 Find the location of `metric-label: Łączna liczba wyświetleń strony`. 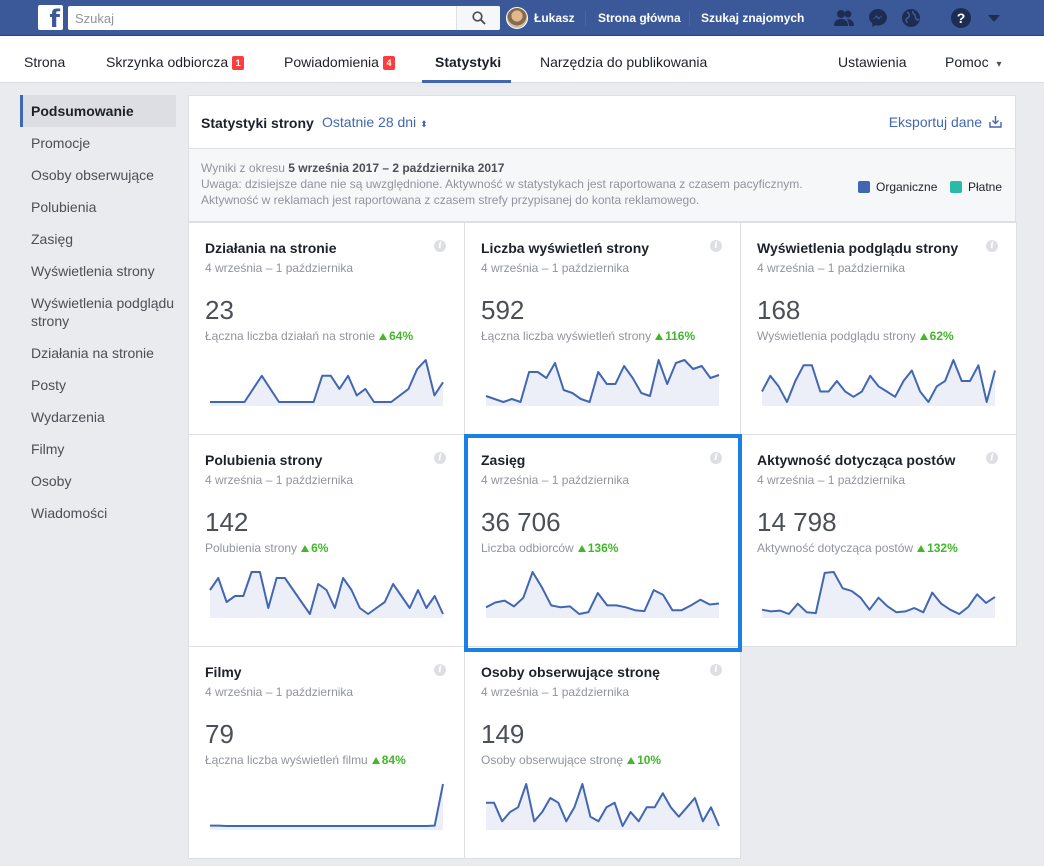

metric-label: Łączna liczba wyświetleń strony is located at coordinates (566, 336).